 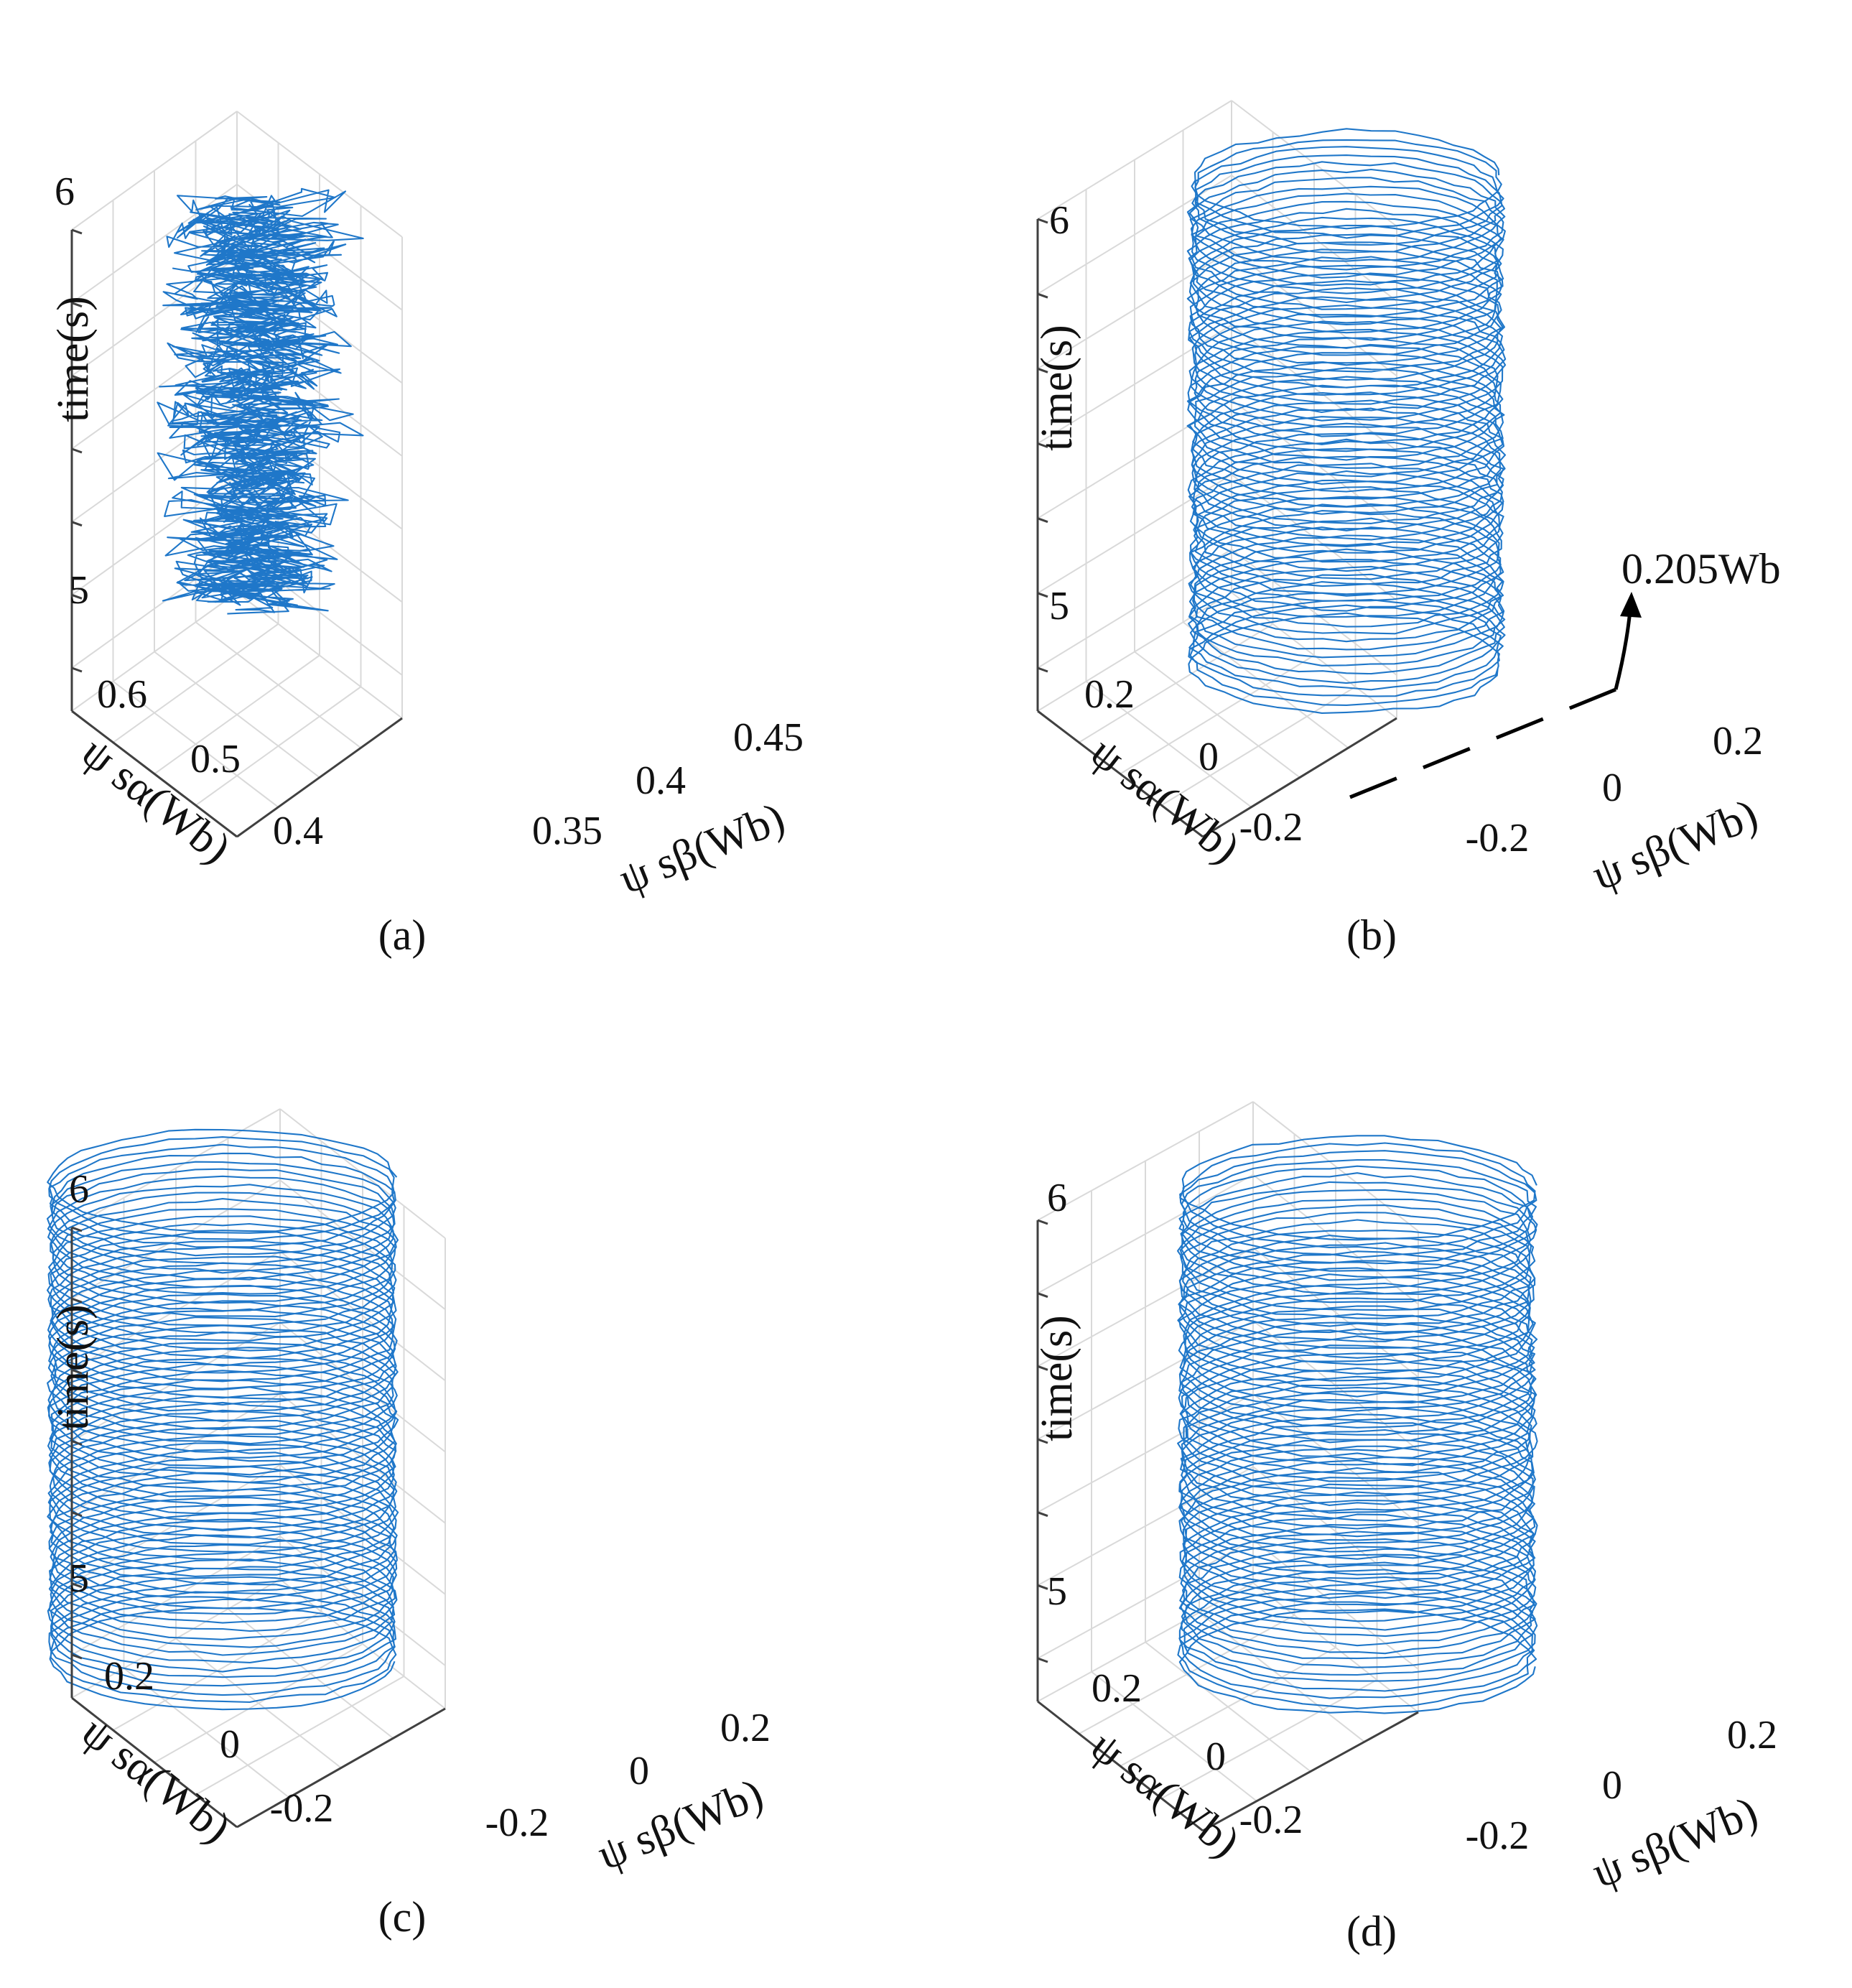 What do you see at coordinates (1371, 1932) in the screenshot?
I see `subplot-caption: (d)` at bounding box center [1371, 1932].